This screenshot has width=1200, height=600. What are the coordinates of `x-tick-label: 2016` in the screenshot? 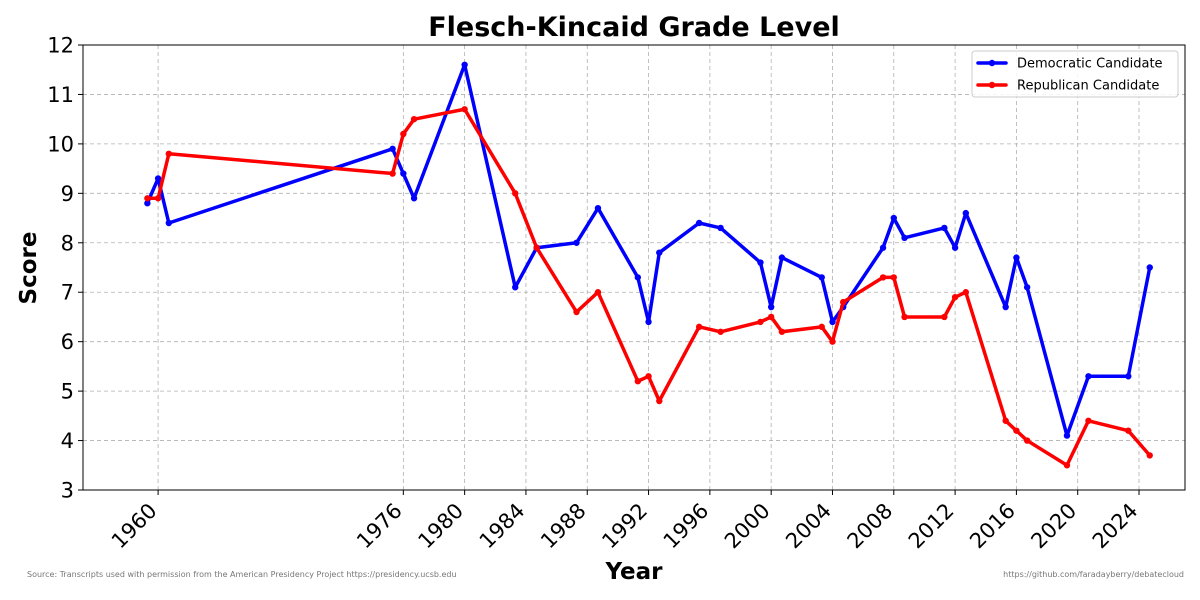 It's located at (992, 526).